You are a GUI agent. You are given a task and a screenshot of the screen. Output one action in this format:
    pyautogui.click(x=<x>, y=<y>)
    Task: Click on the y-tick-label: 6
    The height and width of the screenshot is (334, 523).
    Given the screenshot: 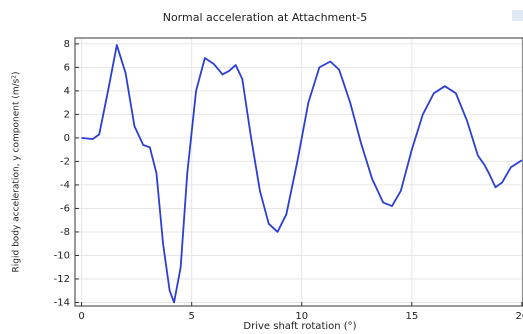 What is the action you would take?
    pyautogui.click(x=67, y=67)
    